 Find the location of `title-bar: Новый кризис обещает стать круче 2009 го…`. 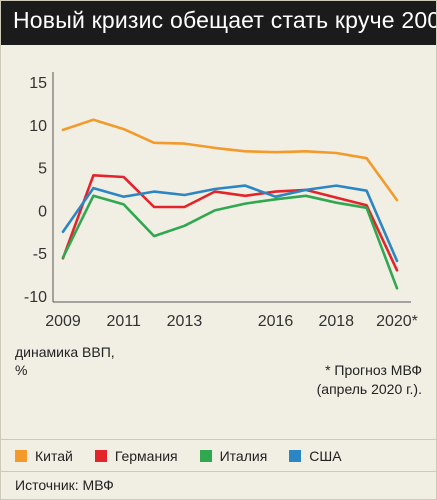

title-bar: Новый кризис обещает стать круче 2009 го… is located at coordinates (218, 23).